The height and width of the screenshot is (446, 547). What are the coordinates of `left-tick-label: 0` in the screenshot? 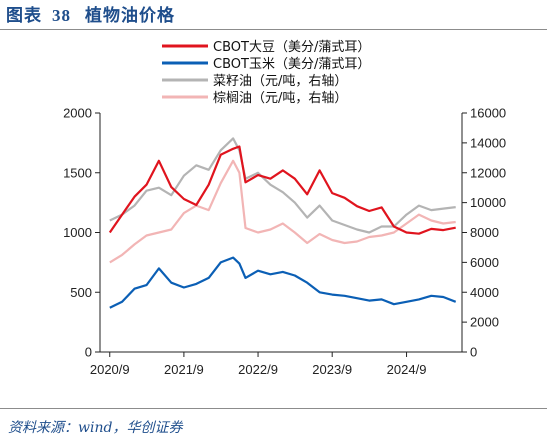 It's located at (88, 352).